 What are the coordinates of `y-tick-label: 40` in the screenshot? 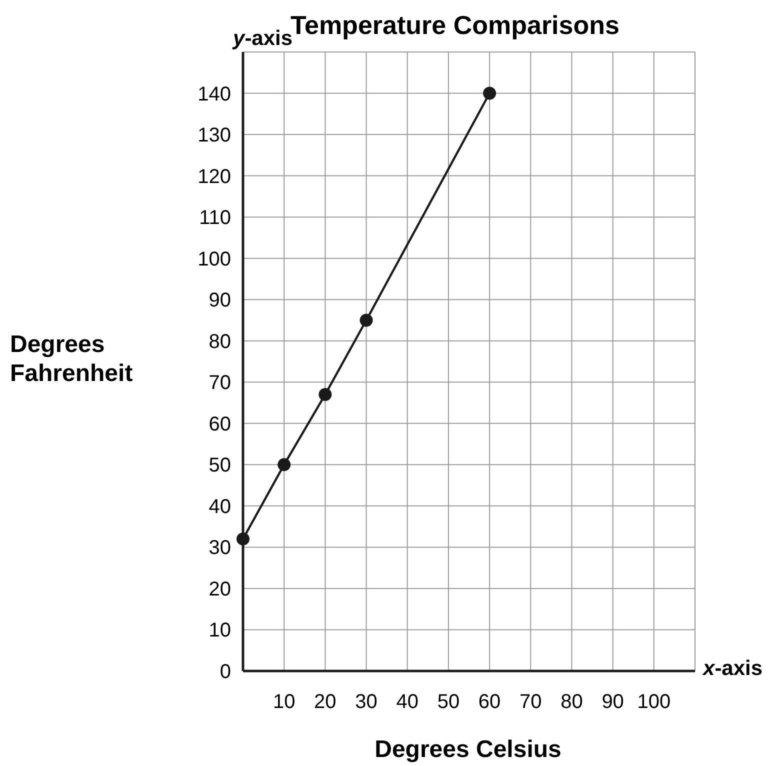 It's located at (219, 507).